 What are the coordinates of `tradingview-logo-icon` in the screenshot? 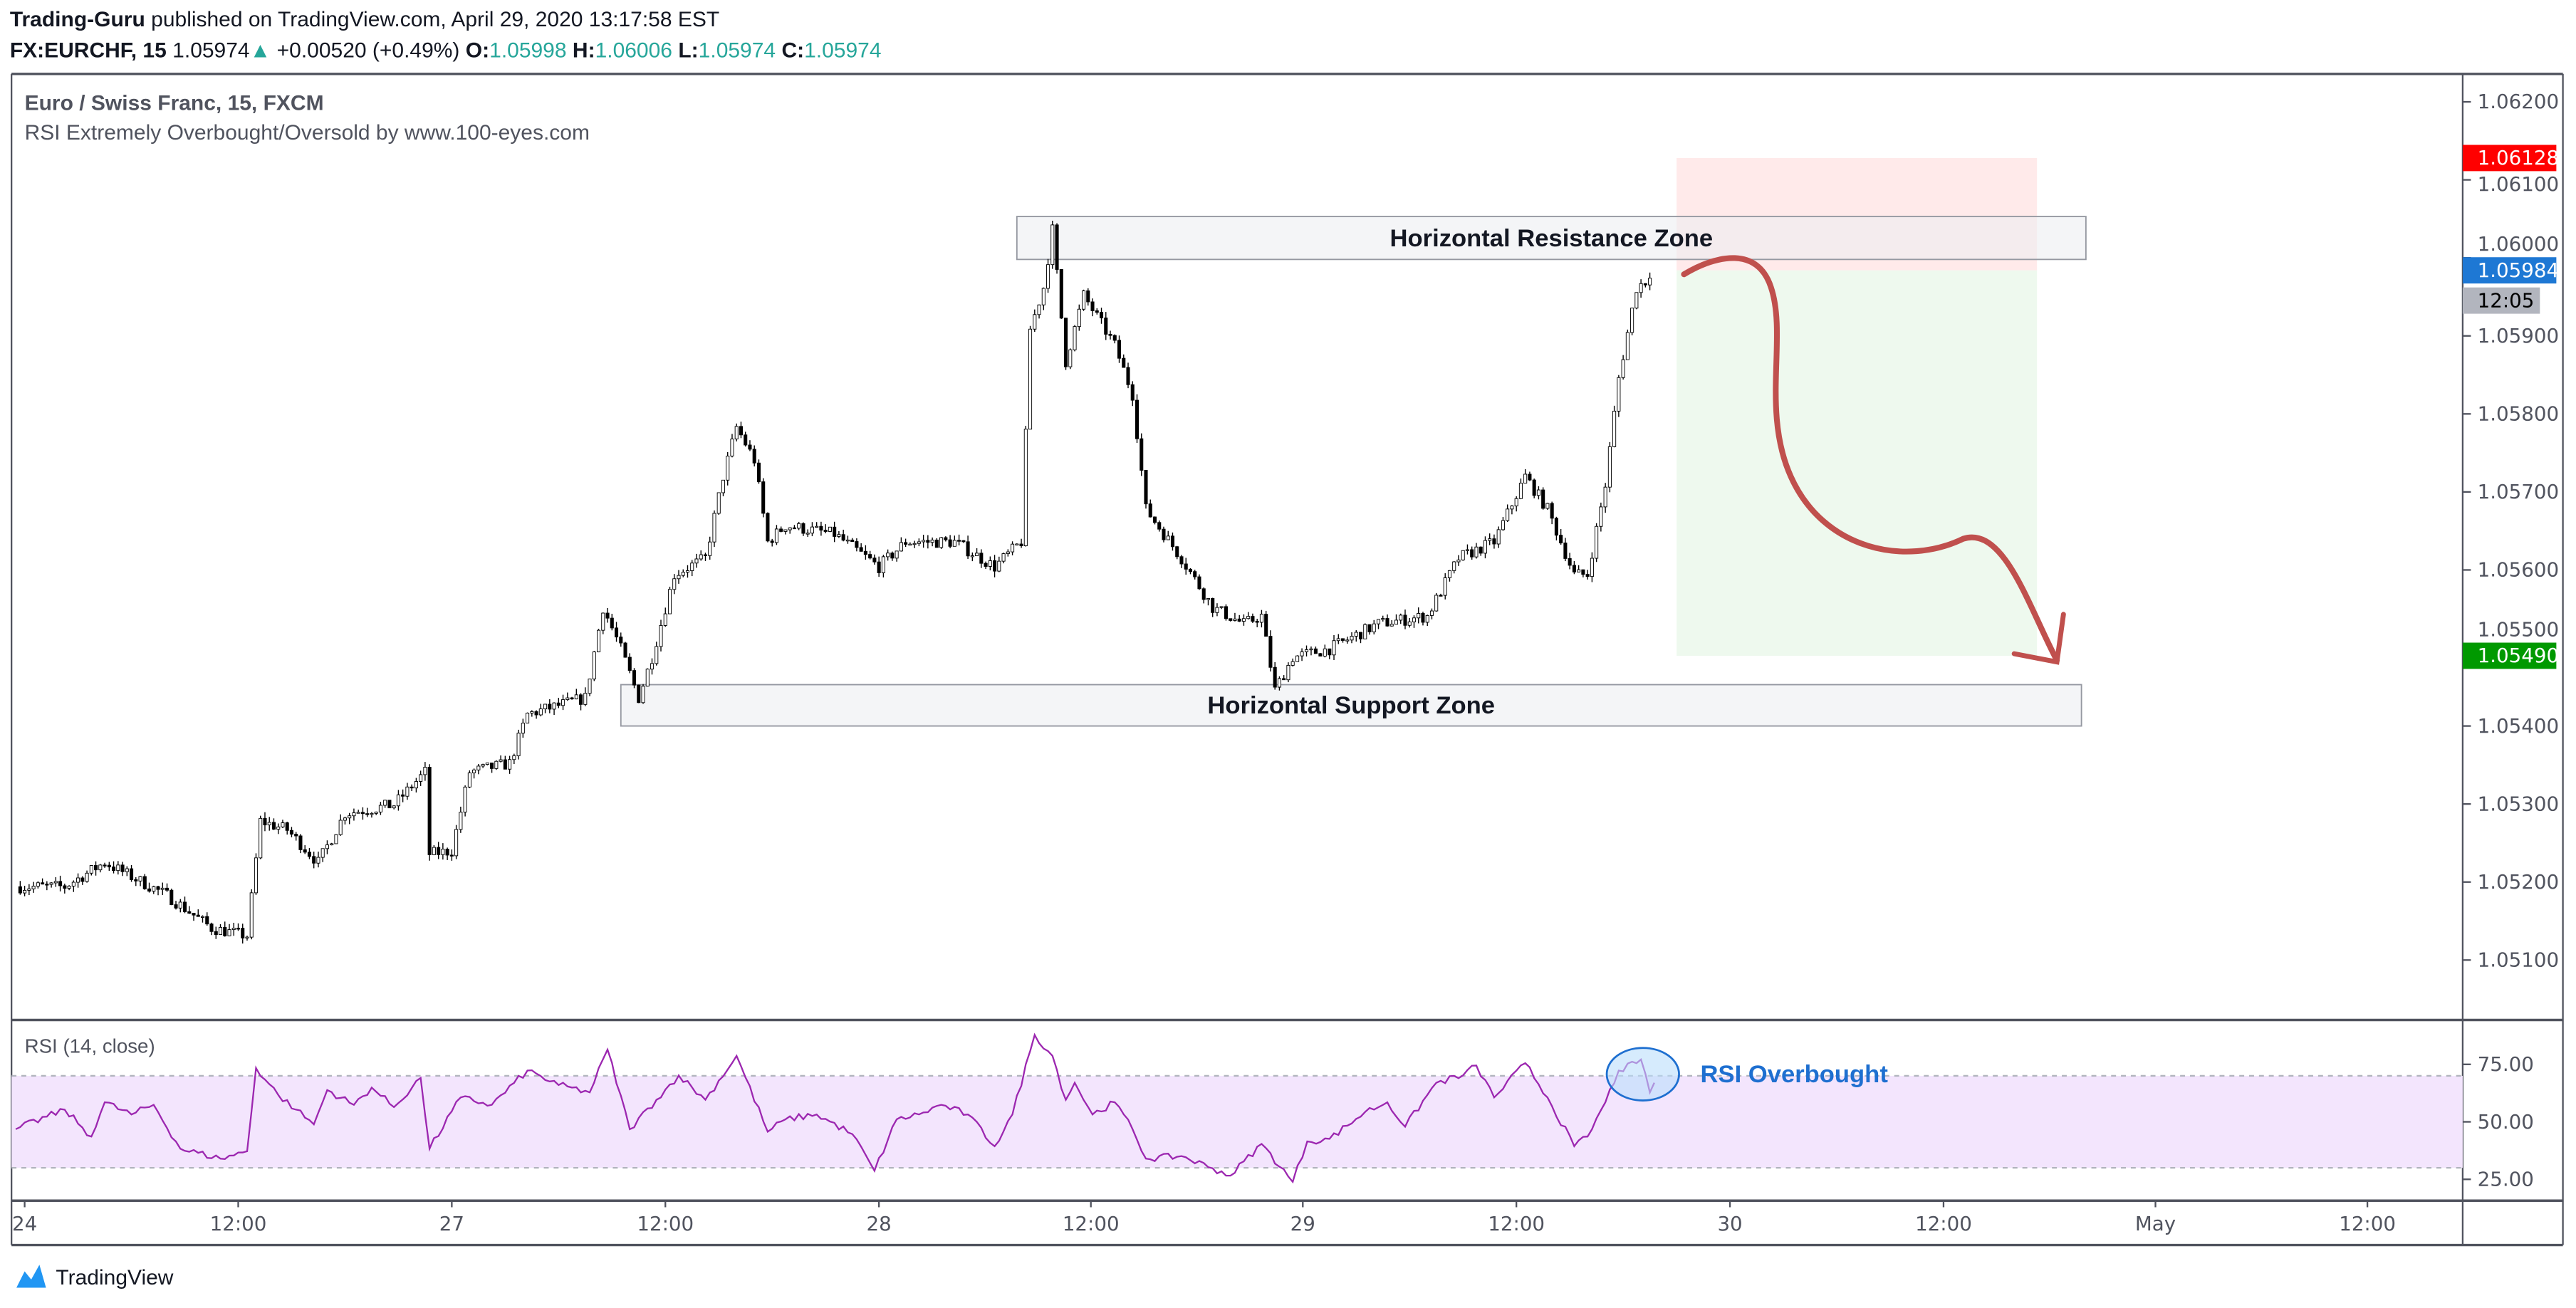 It's located at (31, 1276).